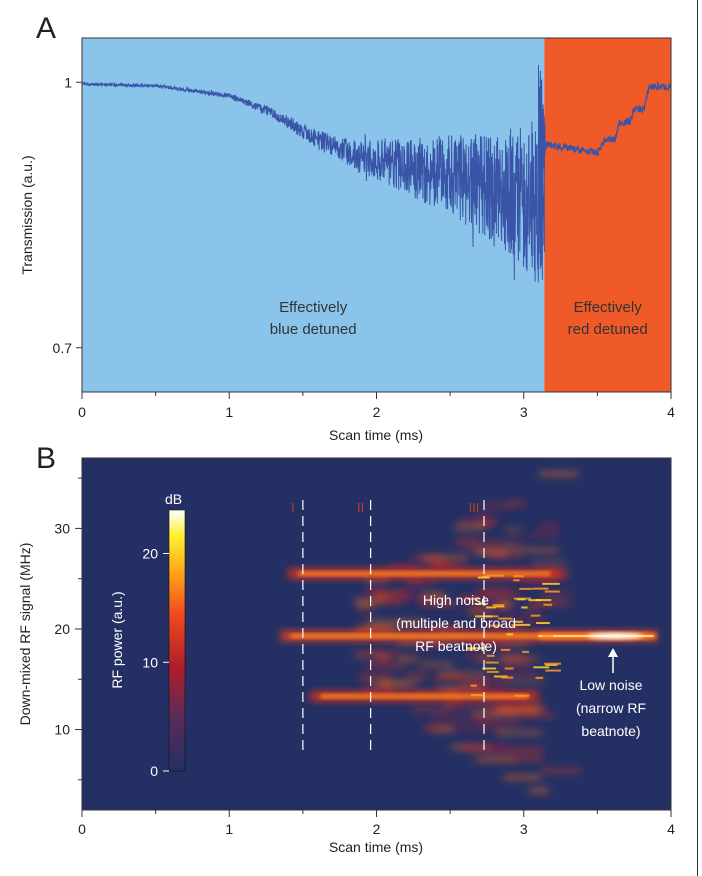  I want to click on panel-b-x-tick-label: 1, so click(229, 829).